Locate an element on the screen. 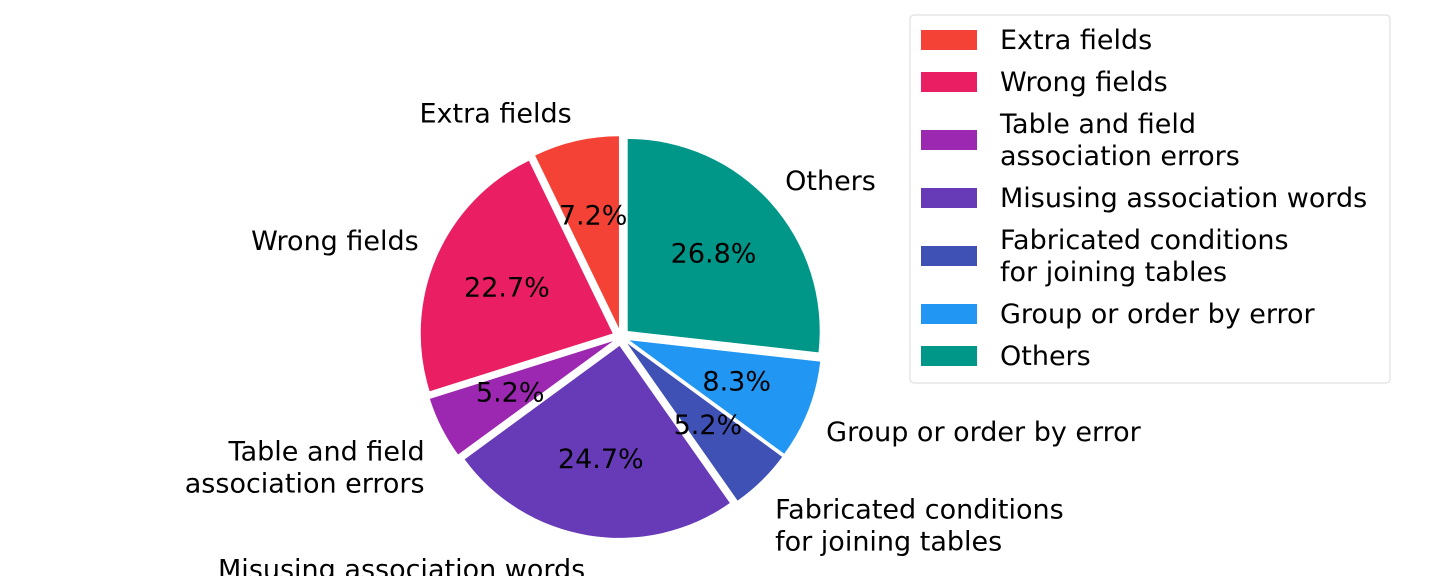 The width and height of the screenshot is (1440, 576). slice-misusing-association-words is located at coordinates (597, 441).